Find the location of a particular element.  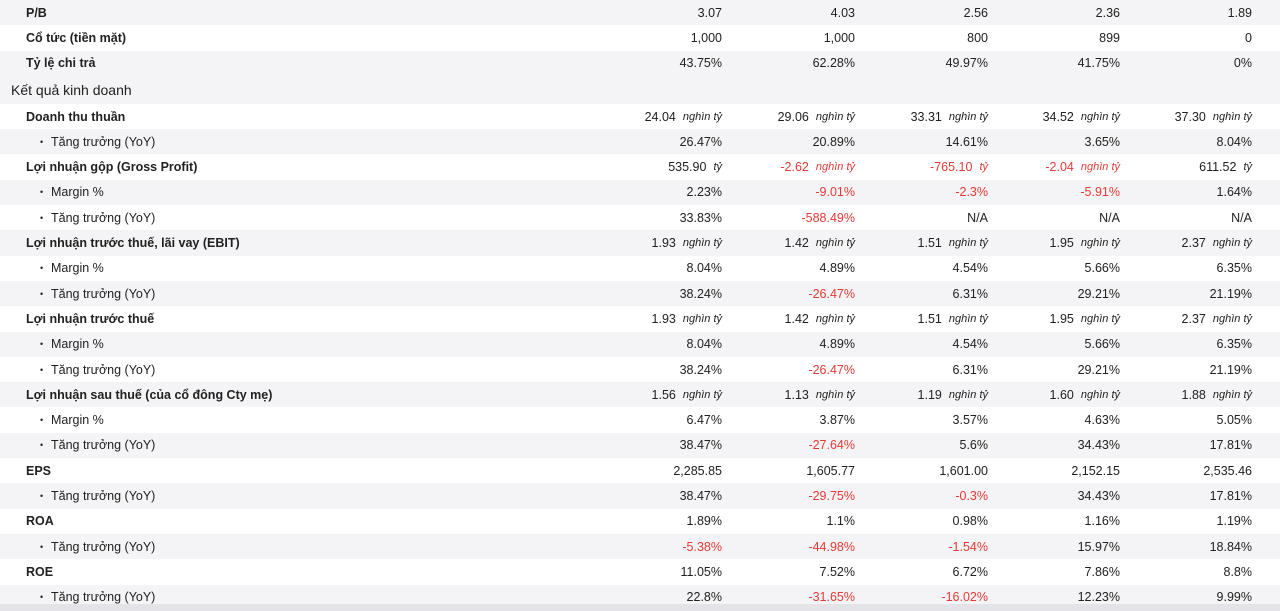

cell-value: 2,285.85 is located at coordinates (697, 470).